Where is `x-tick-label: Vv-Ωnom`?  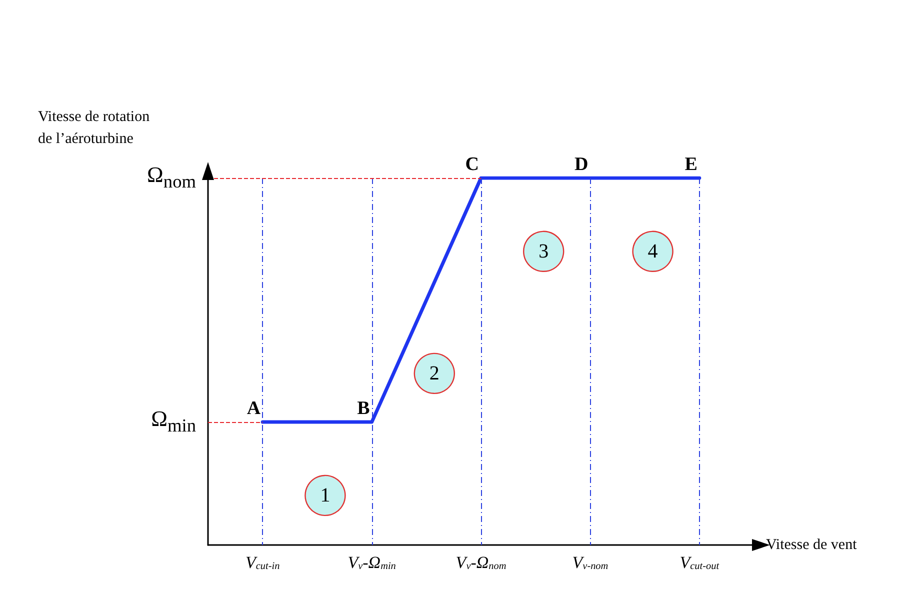
x-tick-label: Vv-Ωnom is located at coordinates (481, 562).